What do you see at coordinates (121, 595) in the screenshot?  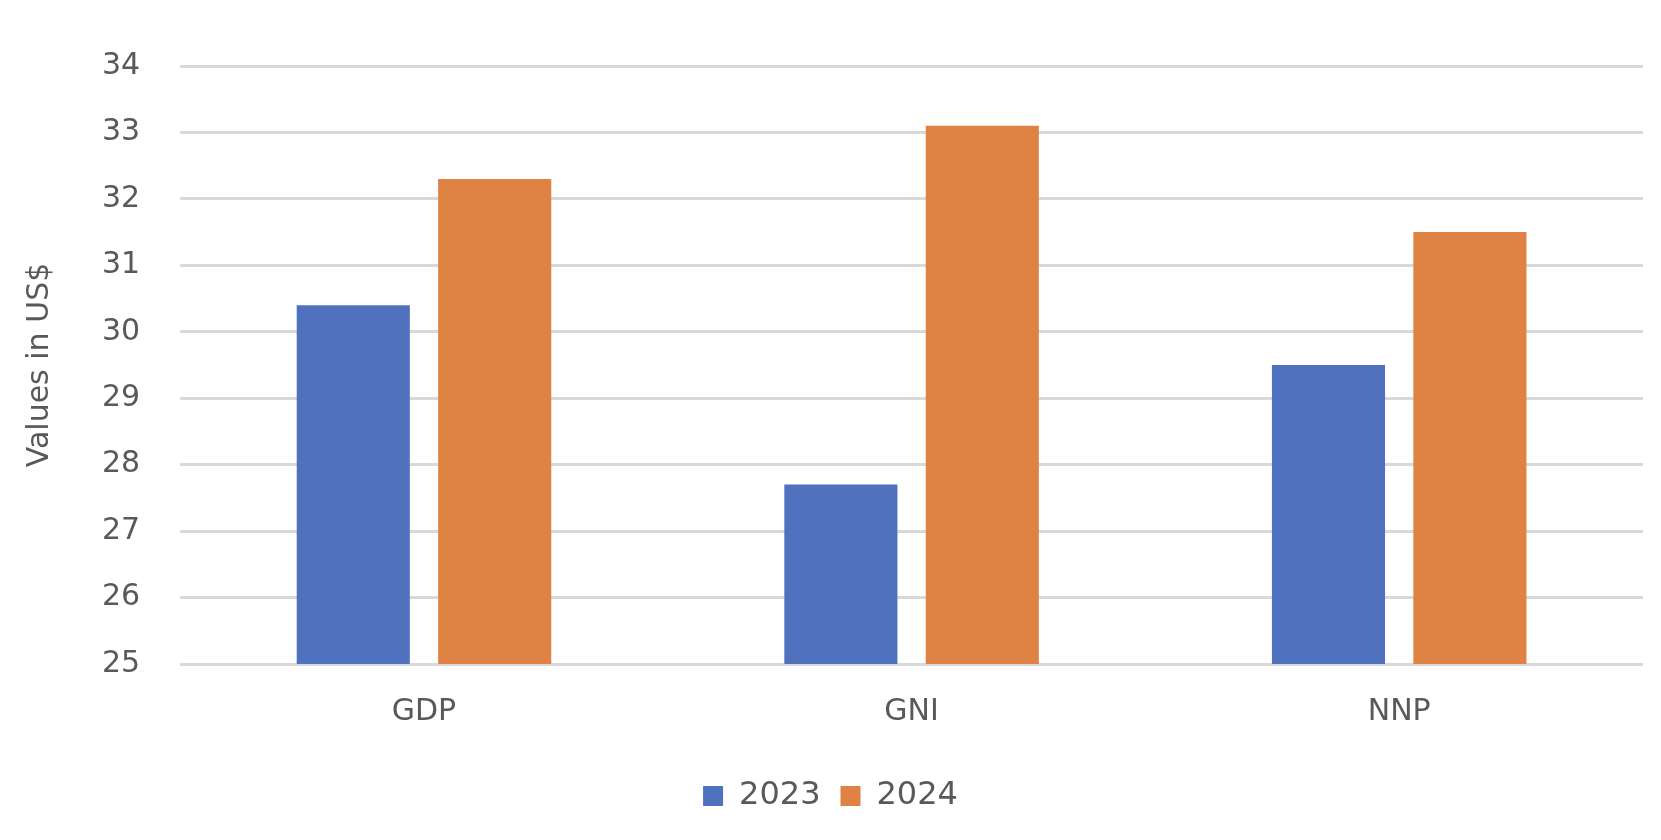 I see `y-tick-label: 26` at bounding box center [121, 595].